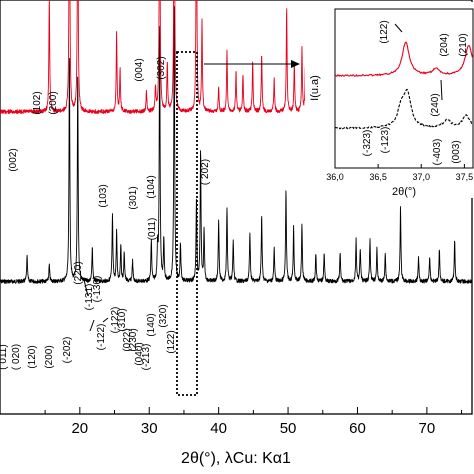 This screenshot has height=474, width=474. What do you see at coordinates (67, 350) in the screenshot?
I see `peak-label-black: (-202)` at bounding box center [67, 350].